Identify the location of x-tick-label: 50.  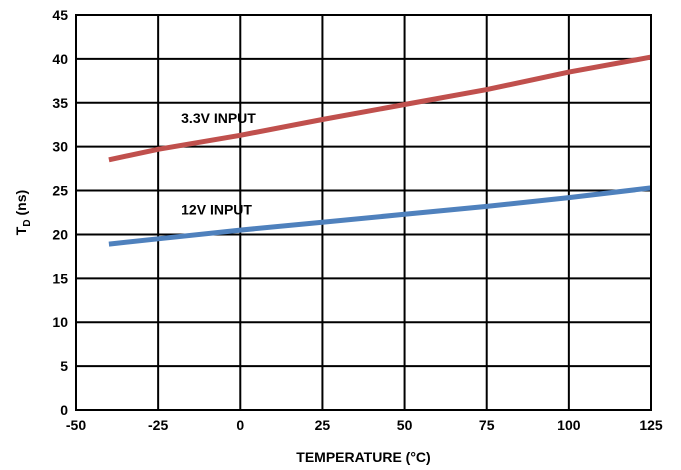
(405, 425).